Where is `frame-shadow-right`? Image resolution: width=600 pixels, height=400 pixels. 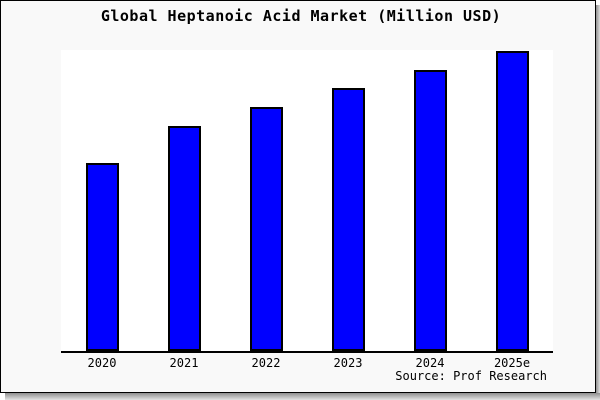 frame-shadow-right is located at coordinates (598, 199).